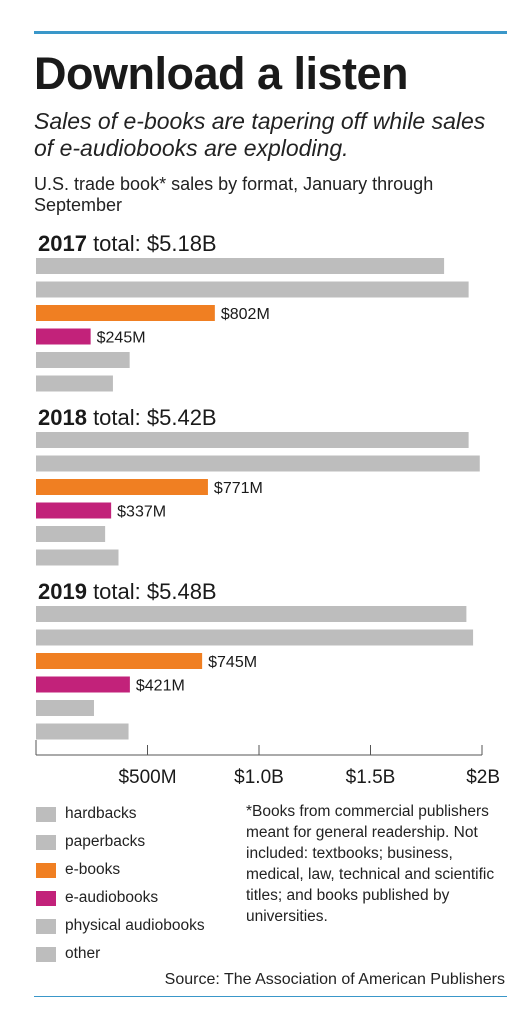  Describe the element at coordinates (119, 661) in the screenshot. I see `bar-2019-e-books` at that location.